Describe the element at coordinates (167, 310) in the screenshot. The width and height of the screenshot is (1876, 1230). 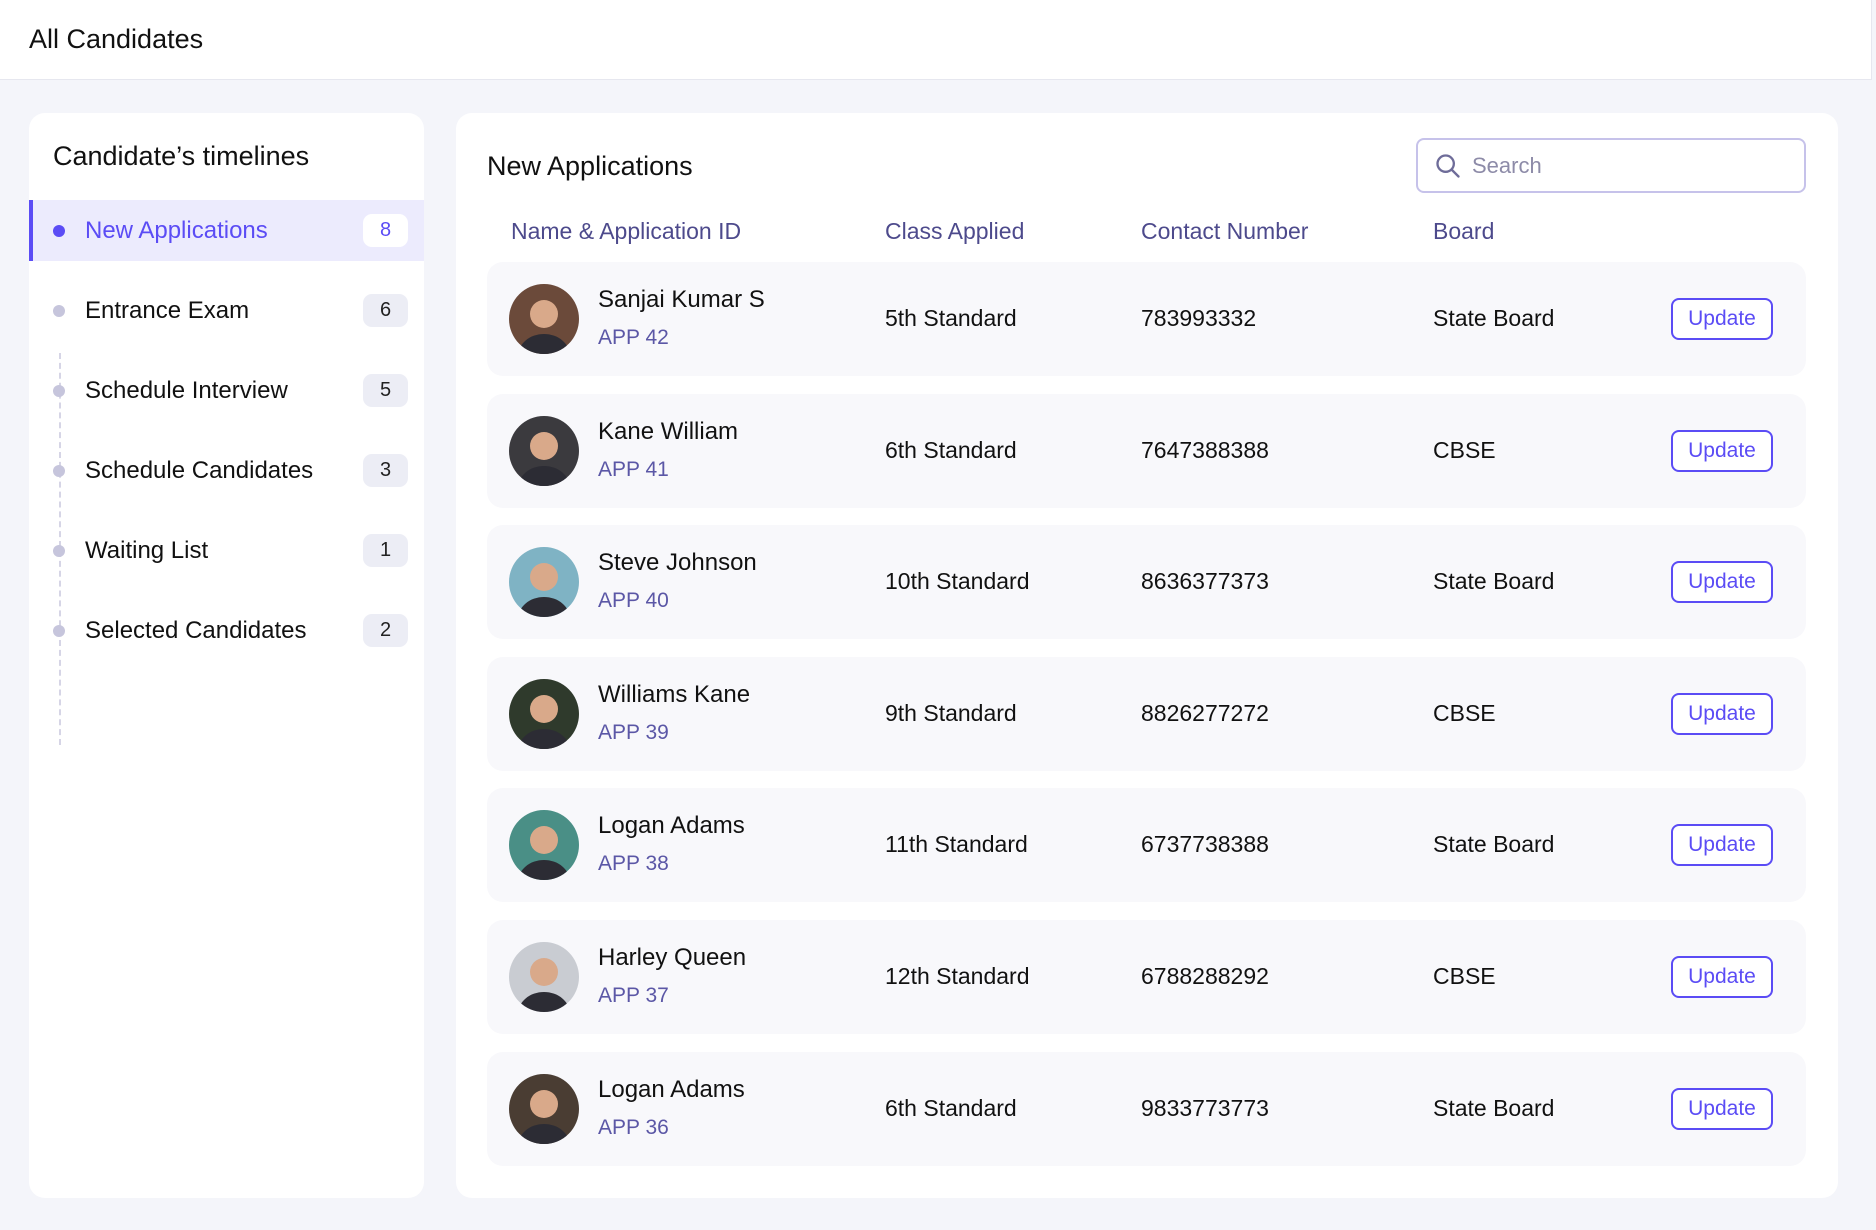
I see `sidebar-item-label: Entrance Exam` at that location.